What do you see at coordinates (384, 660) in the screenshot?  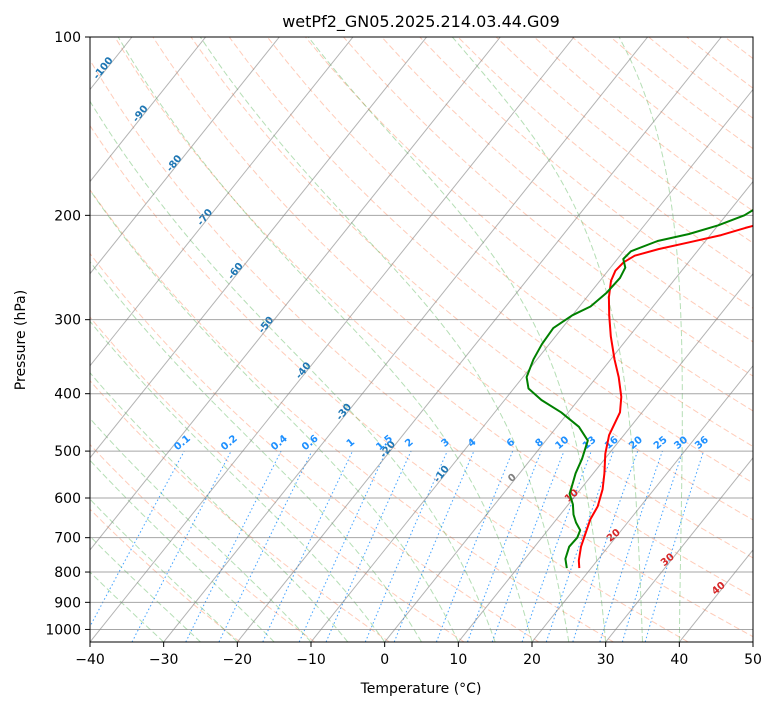 I see `x-tick-label: 0` at bounding box center [384, 660].